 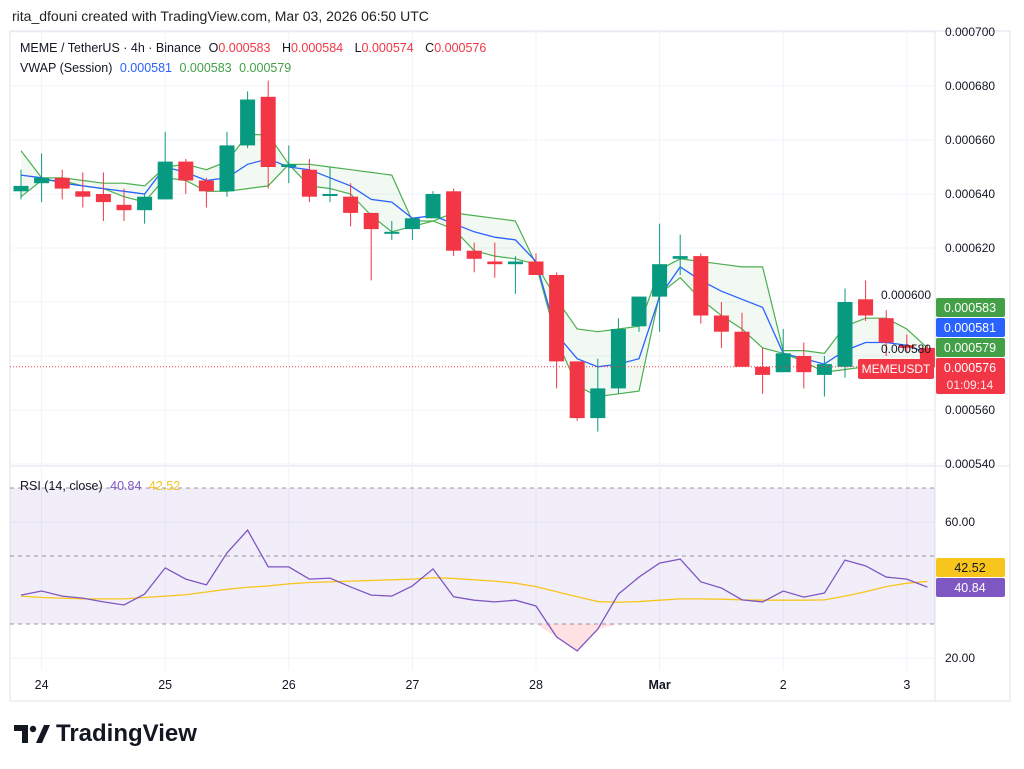 What do you see at coordinates (577, 637) in the screenshot?
I see `rsi-oversold-fill` at bounding box center [577, 637].